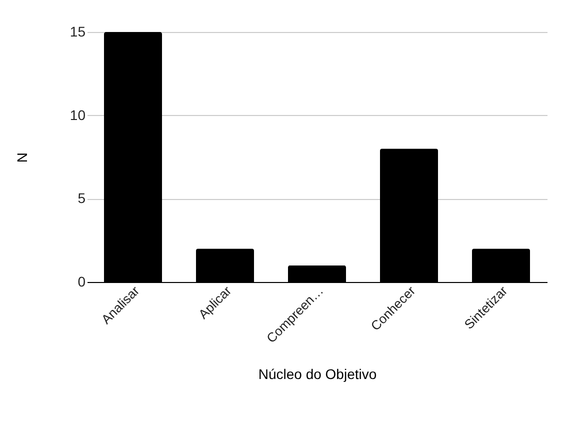 The height and width of the screenshot is (428, 566). What do you see at coordinates (78, 114) in the screenshot?
I see `y-tick-label: 10` at bounding box center [78, 114].